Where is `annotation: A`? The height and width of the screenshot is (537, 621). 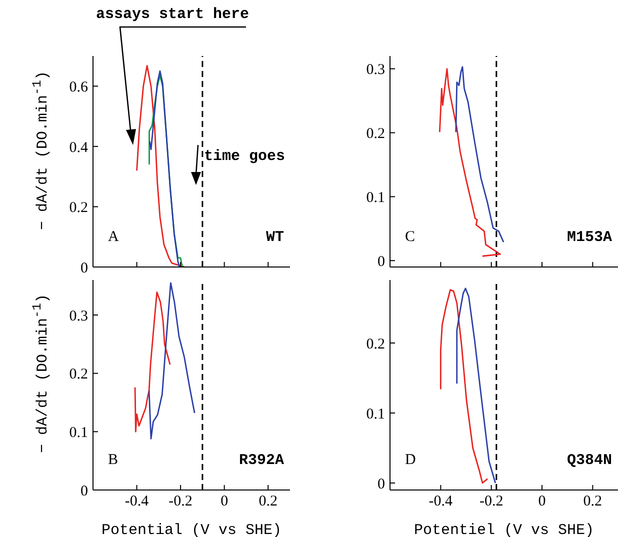 annotation: A is located at coordinates (113, 237).